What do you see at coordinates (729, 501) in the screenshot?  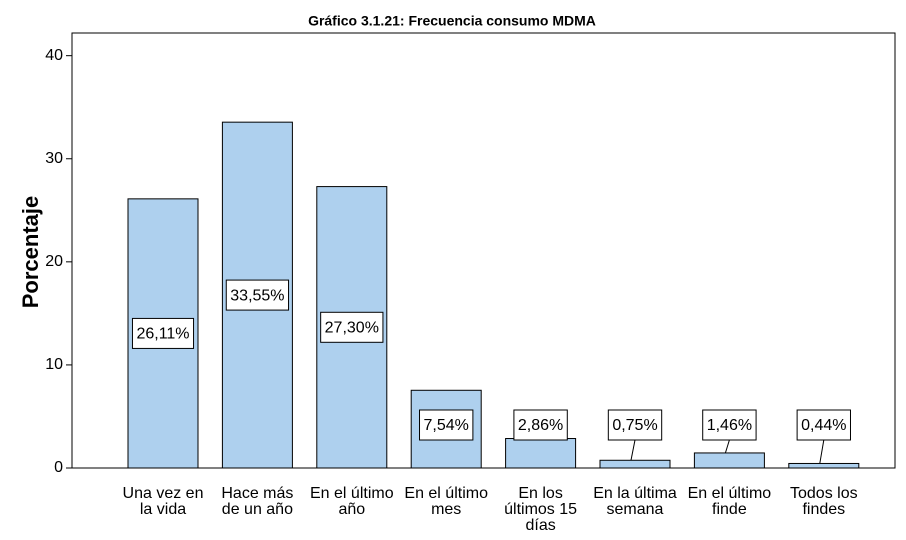 I see `x-tick-label: En el último finde` at bounding box center [729, 501].